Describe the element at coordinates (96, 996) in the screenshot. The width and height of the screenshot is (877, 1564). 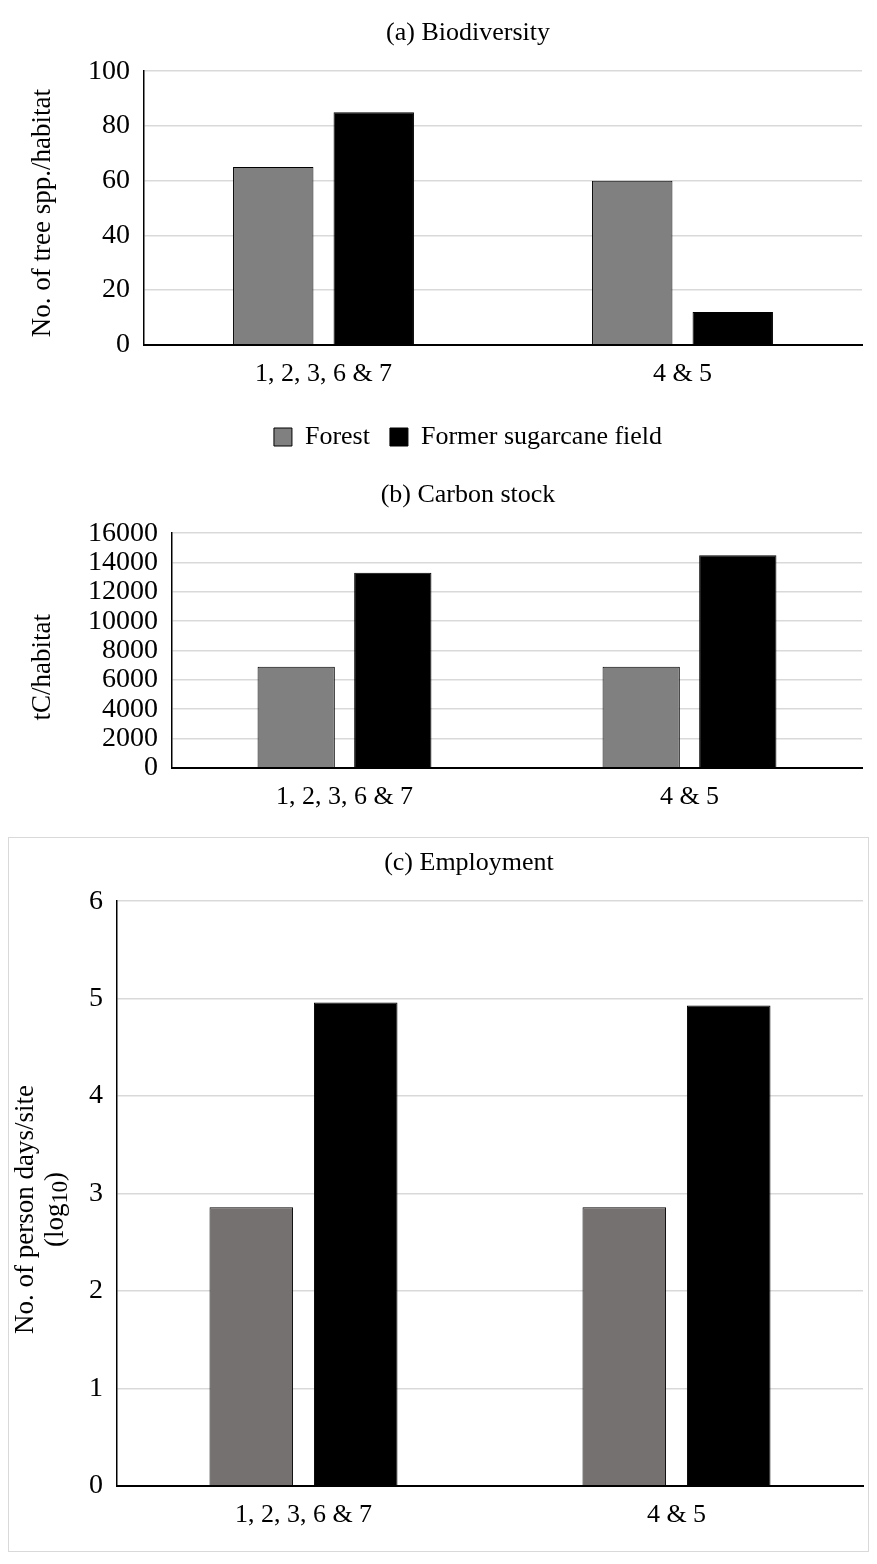
I see `y-tick-label: 5` at that location.